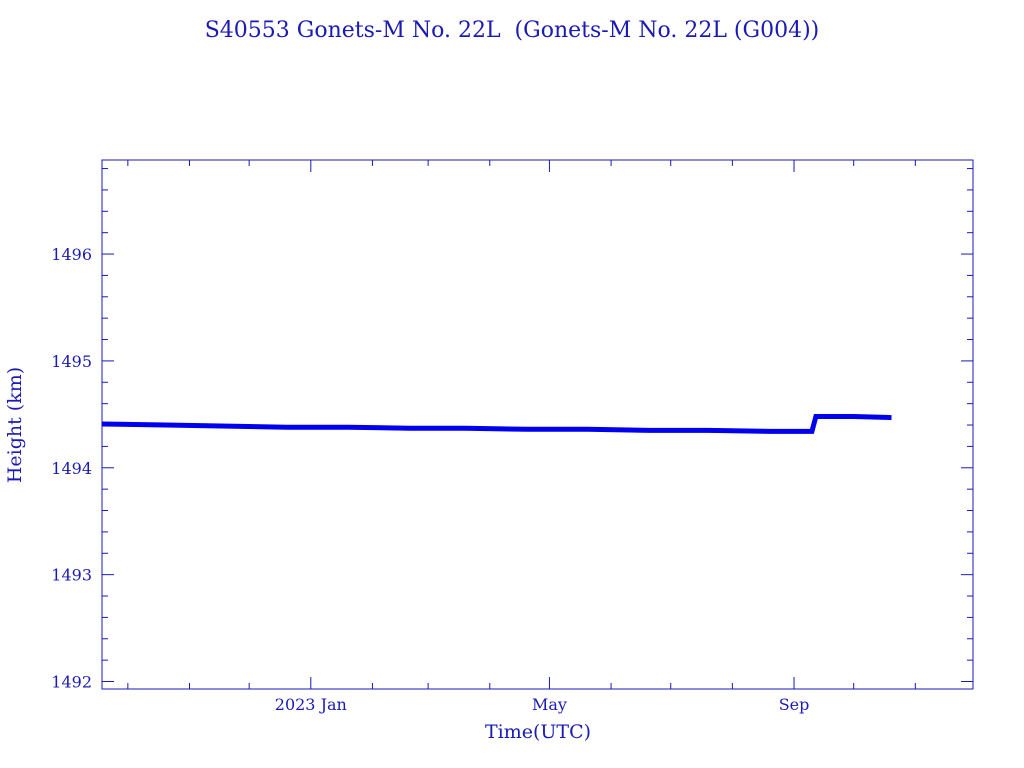 The height and width of the screenshot is (768, 1024). Describe the element at coordinates (71, 361) in the screenshot. I see `y-tick-label: 1495` at that location.